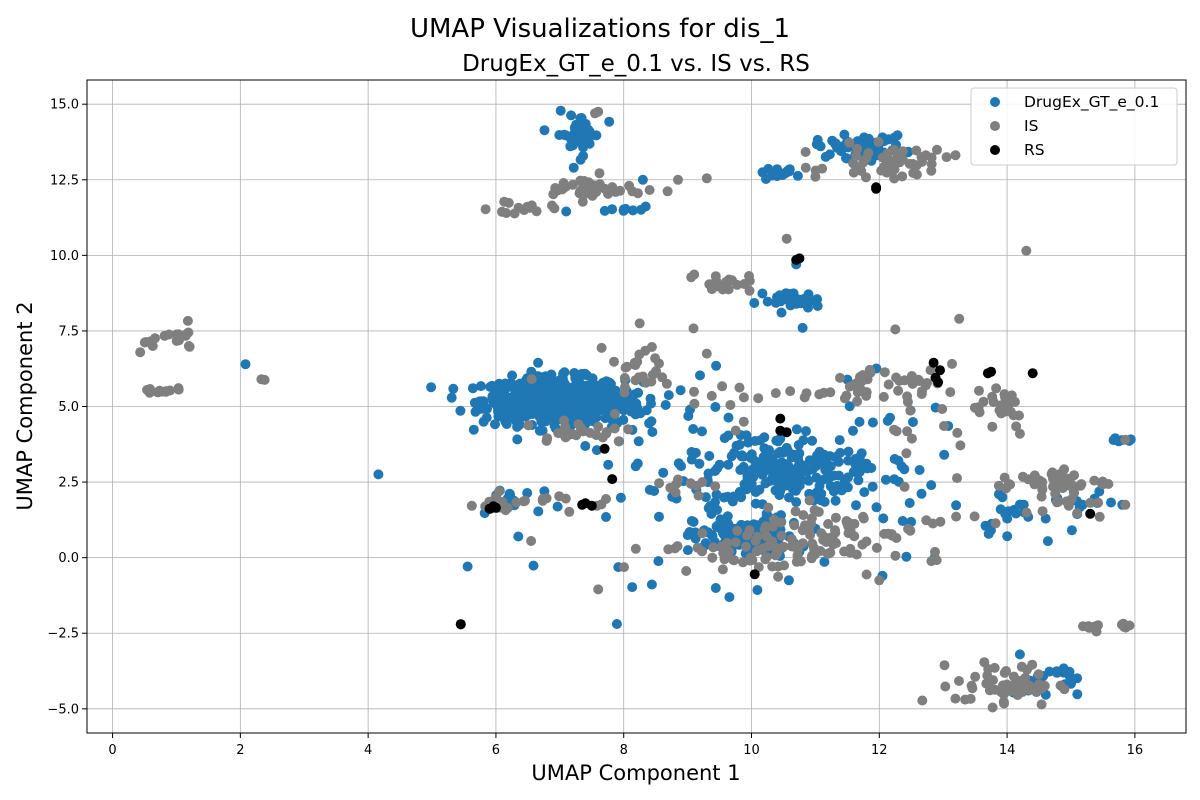 This screenshot has width=1200, height=800. What do you see at coordinates (1007, 750) in the screenshot?
I see `x-tick-label: 14` at bounding box center [1007, 750].